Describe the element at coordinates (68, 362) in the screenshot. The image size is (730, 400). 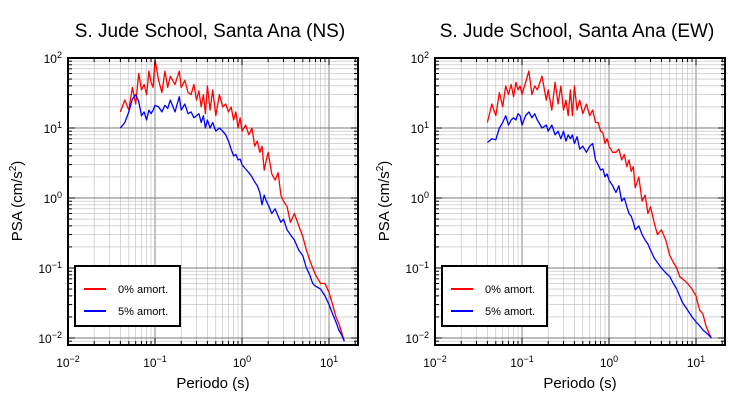
I see `chart-ns-x-tick-label: 10⁻²` at that location.